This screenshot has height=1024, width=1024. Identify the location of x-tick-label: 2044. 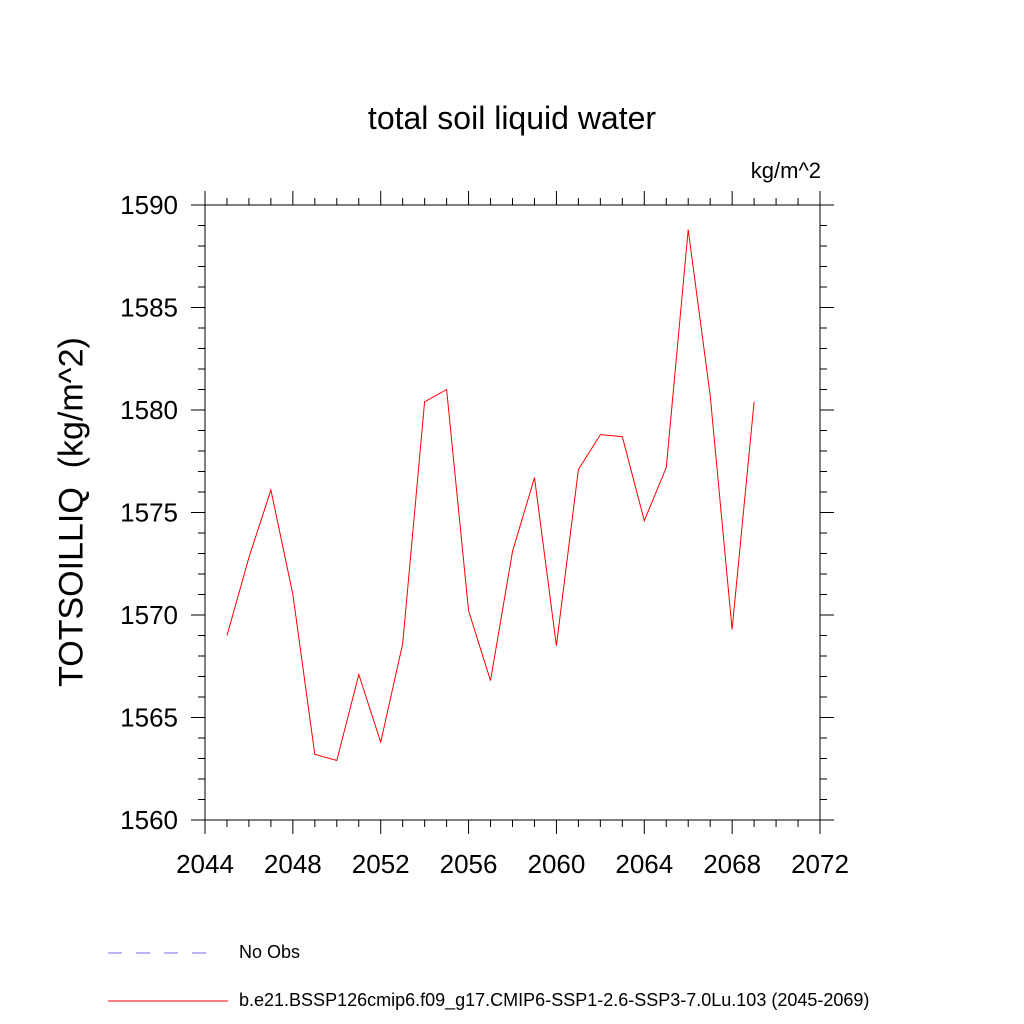
(205, 864).